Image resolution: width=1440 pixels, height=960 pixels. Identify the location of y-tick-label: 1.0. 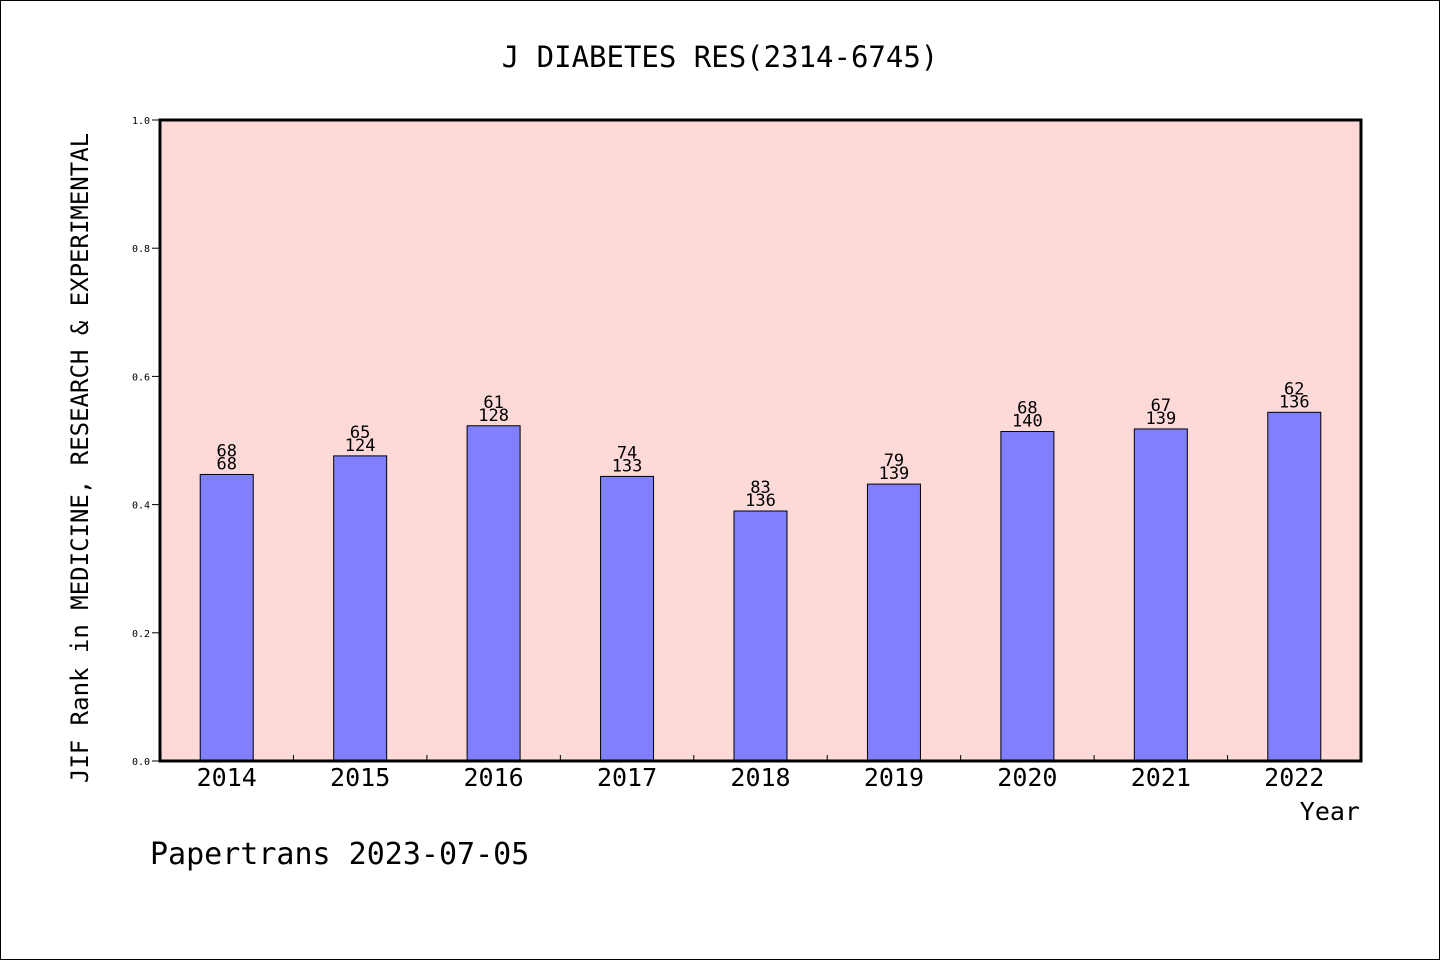
(141, 121).